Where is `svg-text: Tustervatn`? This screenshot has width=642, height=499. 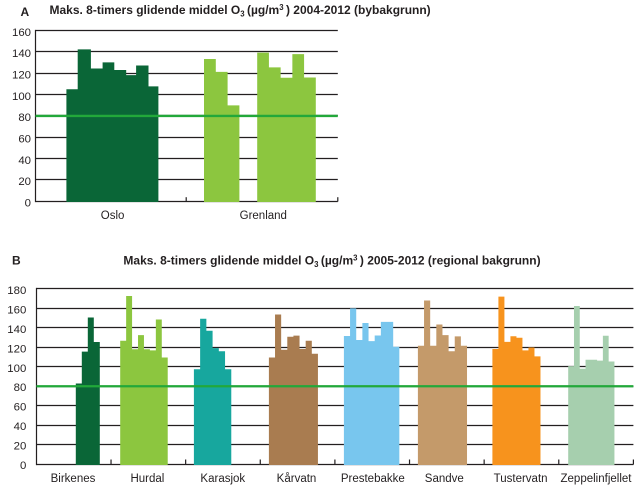 svg-text: Tustervatn is located at coordinates (521, 479).